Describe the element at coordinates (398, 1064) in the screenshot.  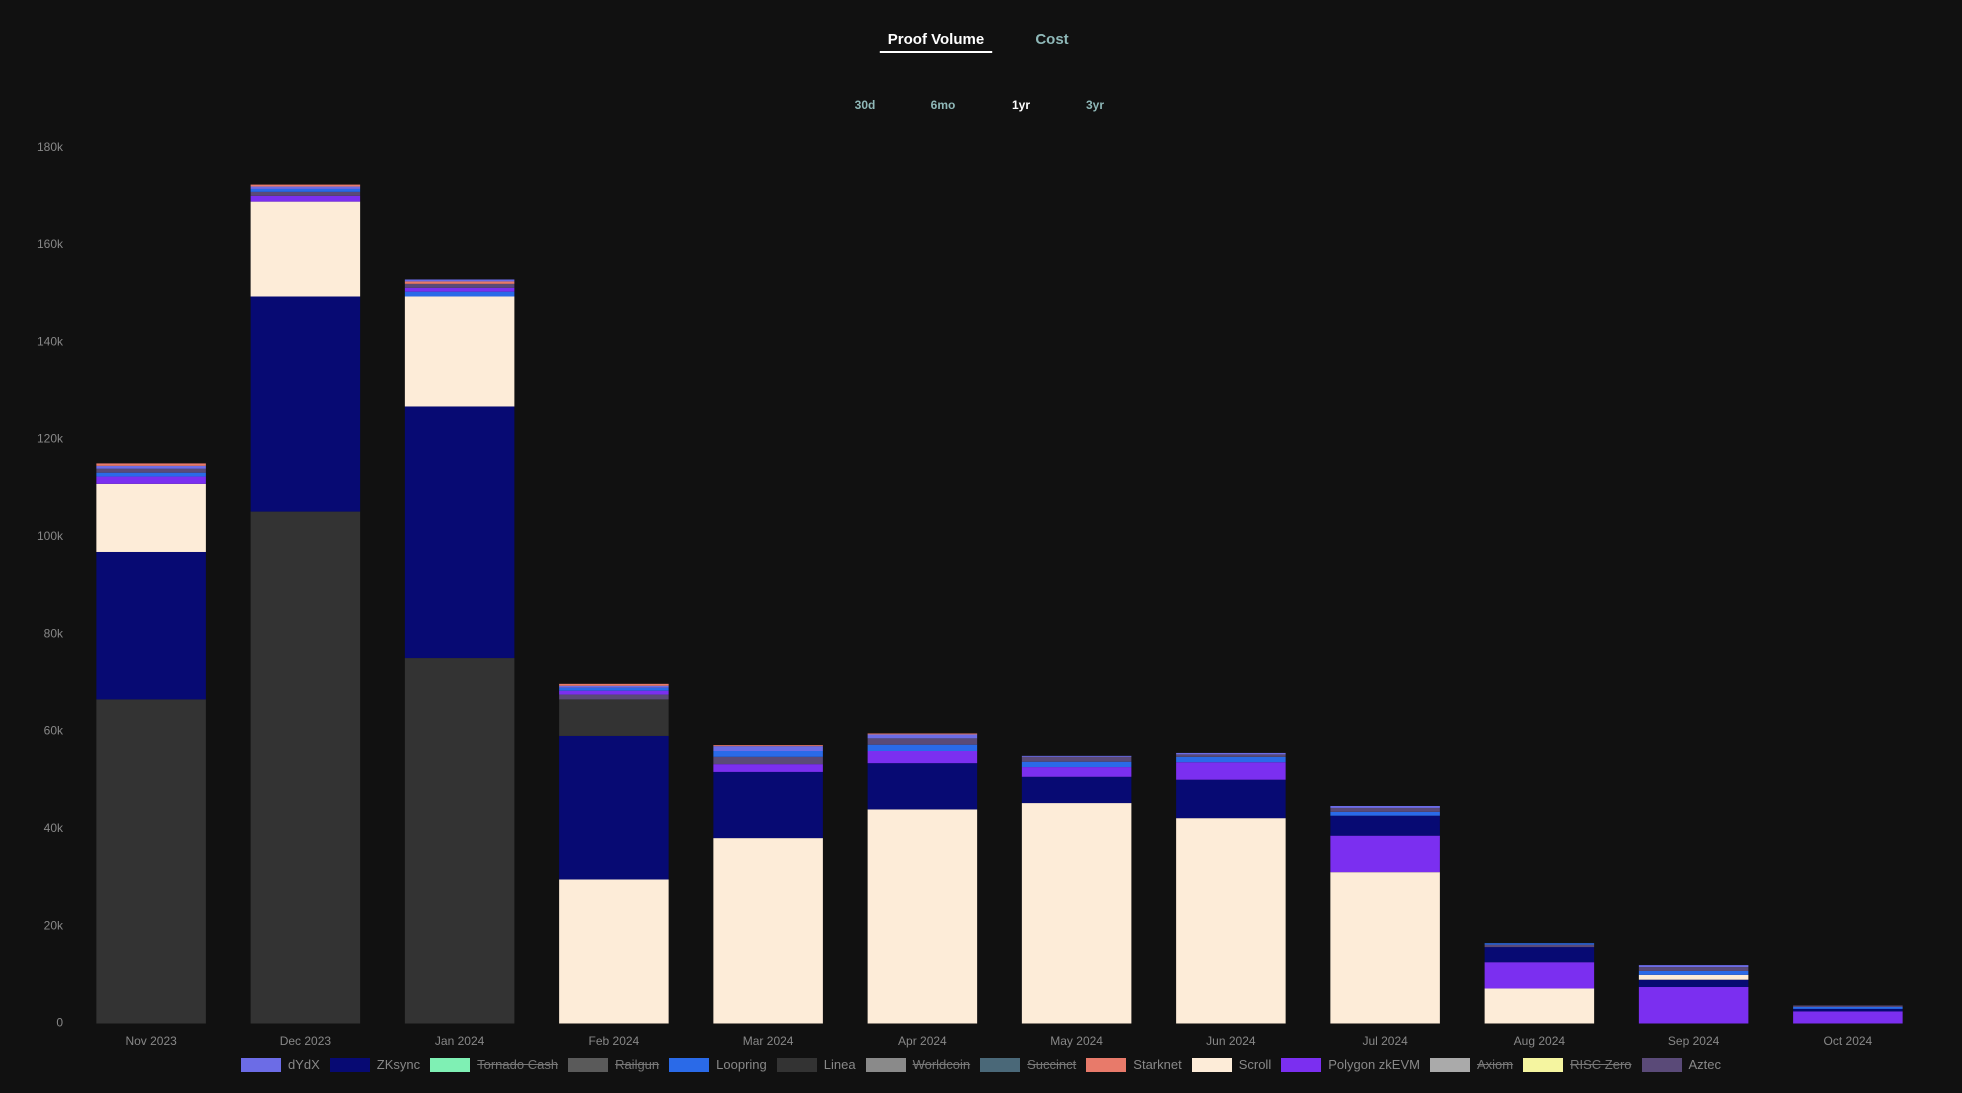
I see `legend-label: ZKsync` at that location.